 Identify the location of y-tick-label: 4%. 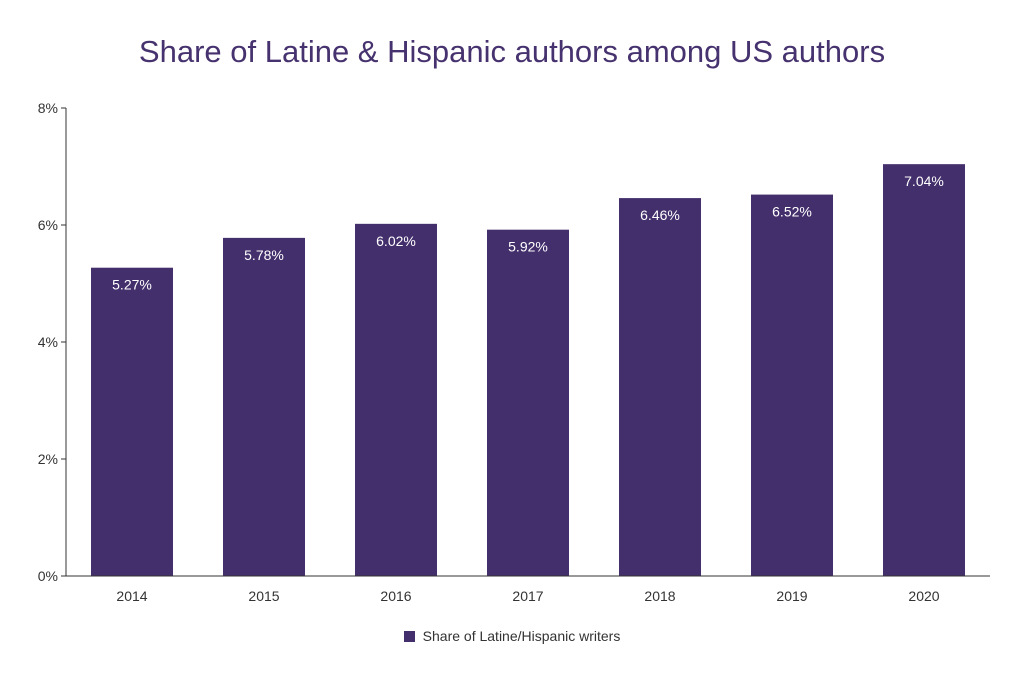
(48, 342).